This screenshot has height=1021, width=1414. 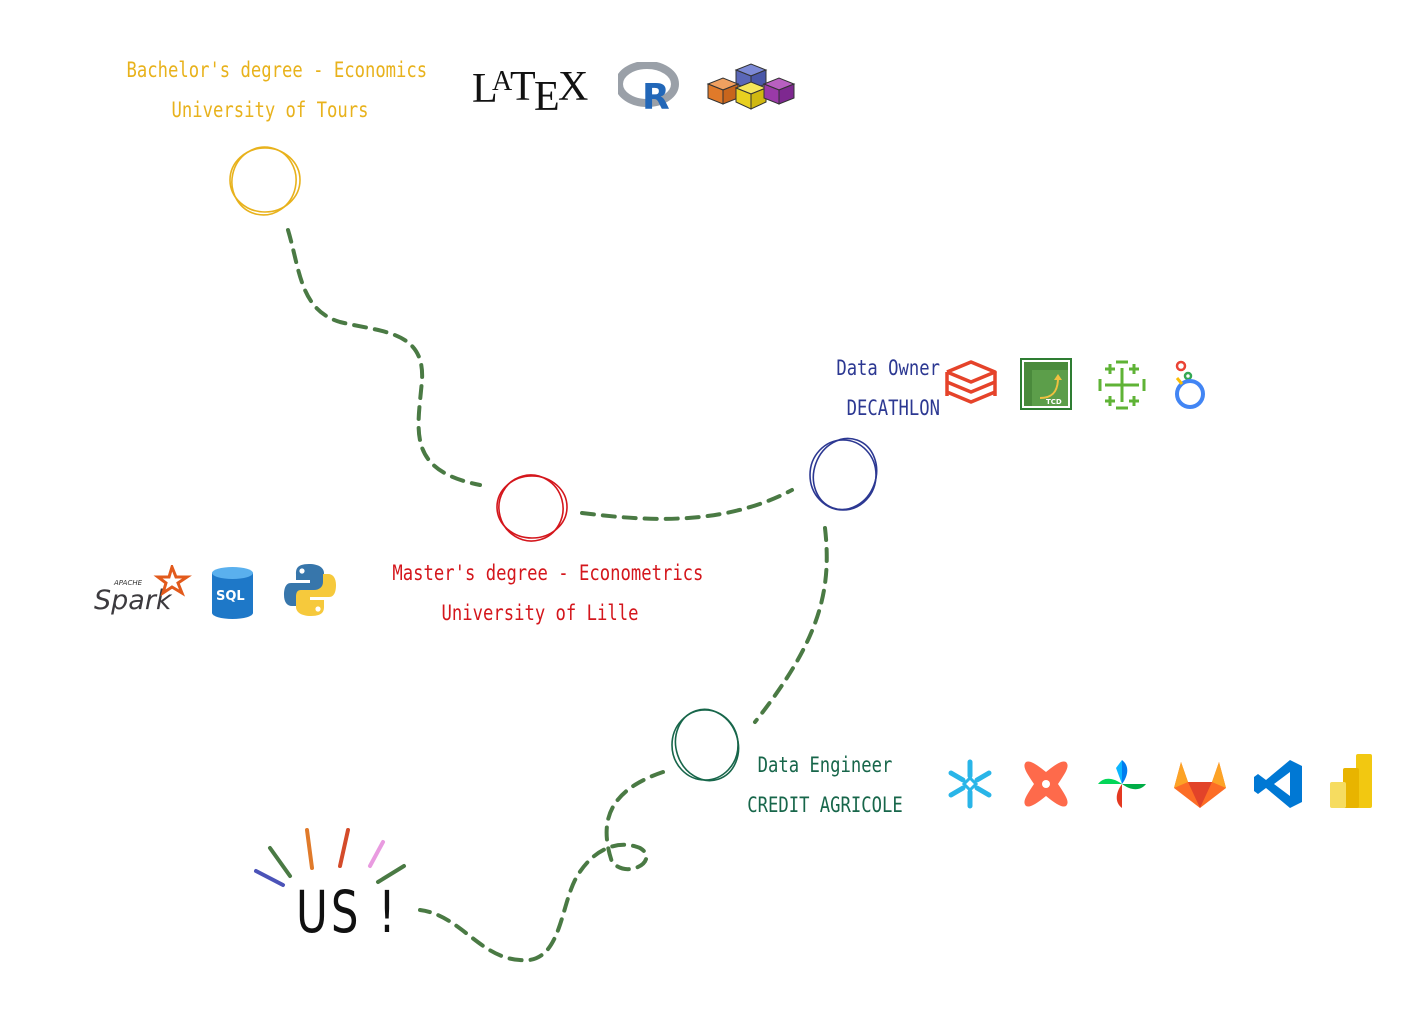 I want to click on engineer-role: Data Engineer, so click(x=825, y=765).